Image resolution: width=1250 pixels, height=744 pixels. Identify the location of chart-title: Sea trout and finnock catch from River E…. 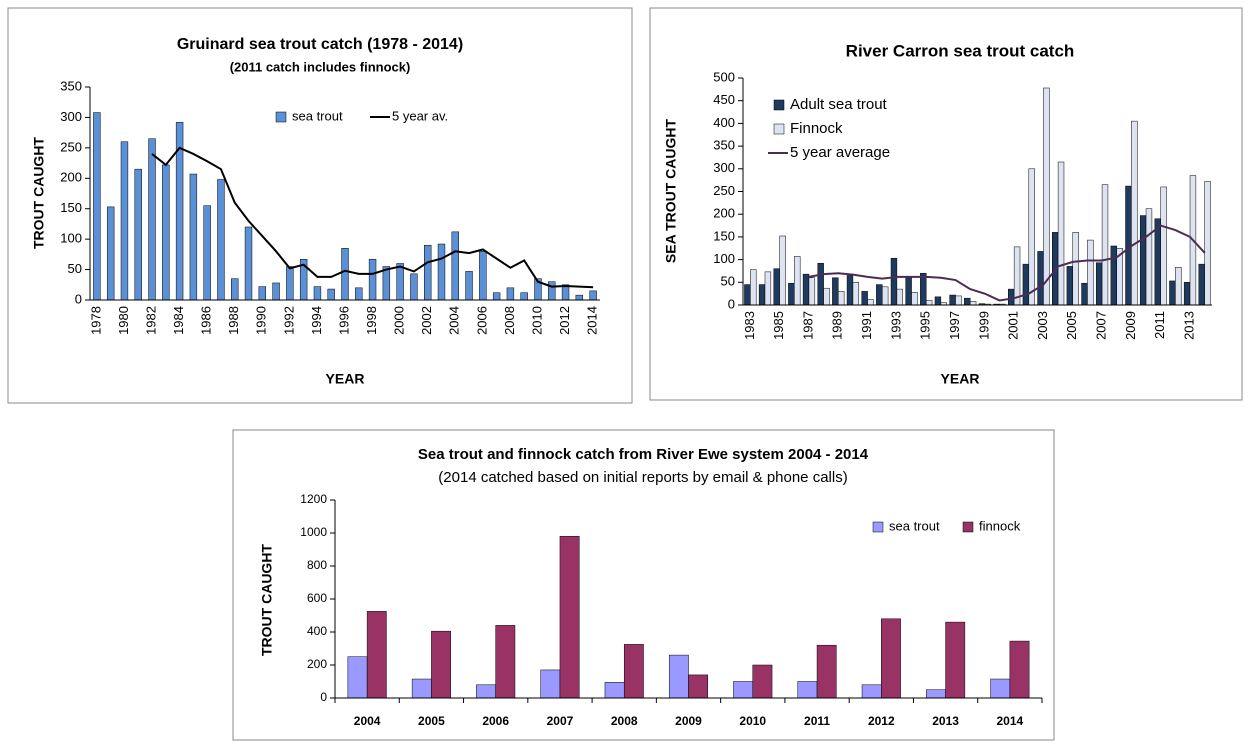
(643, 454).